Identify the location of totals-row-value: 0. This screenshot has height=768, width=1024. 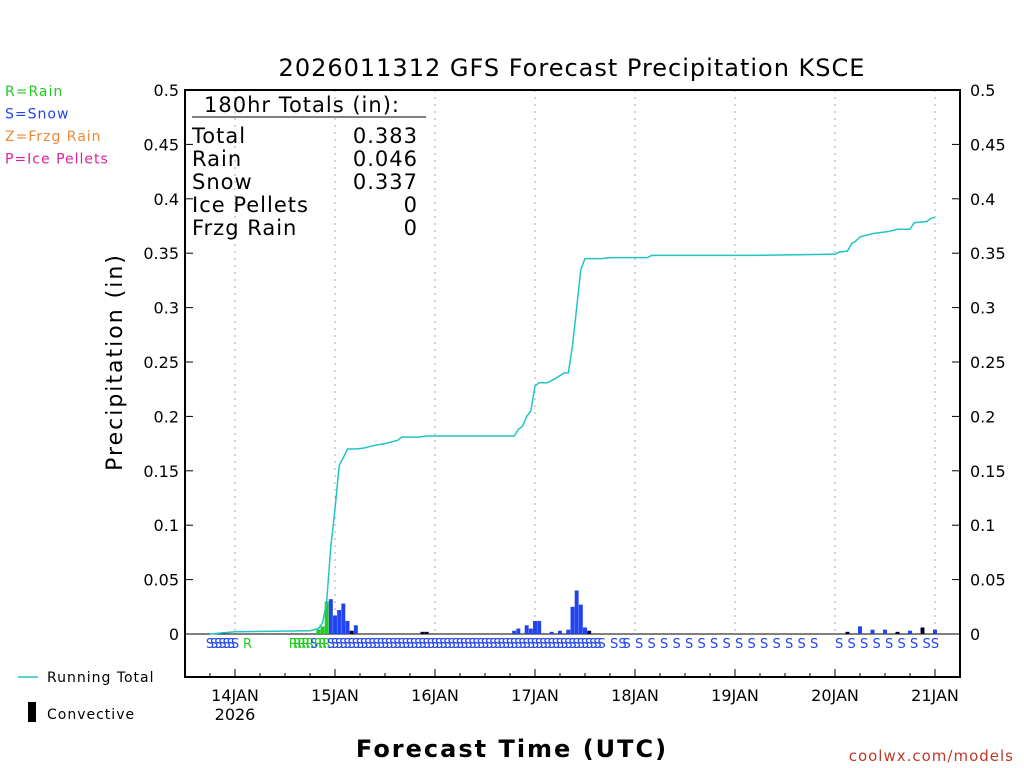
(411, 205).